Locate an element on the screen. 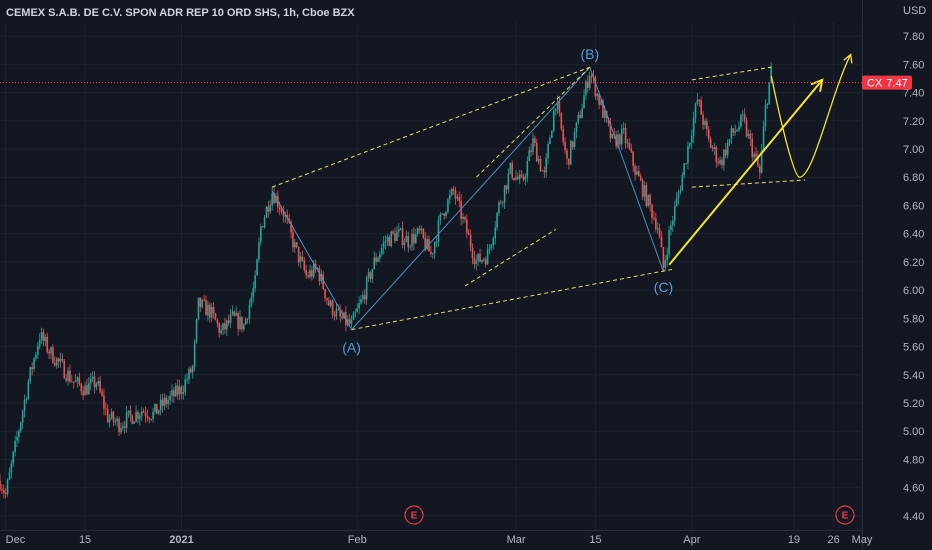 The width and height of the screenshot is (932, 550). y-tick-label: 6.80 is located at coordinates (913, 178).